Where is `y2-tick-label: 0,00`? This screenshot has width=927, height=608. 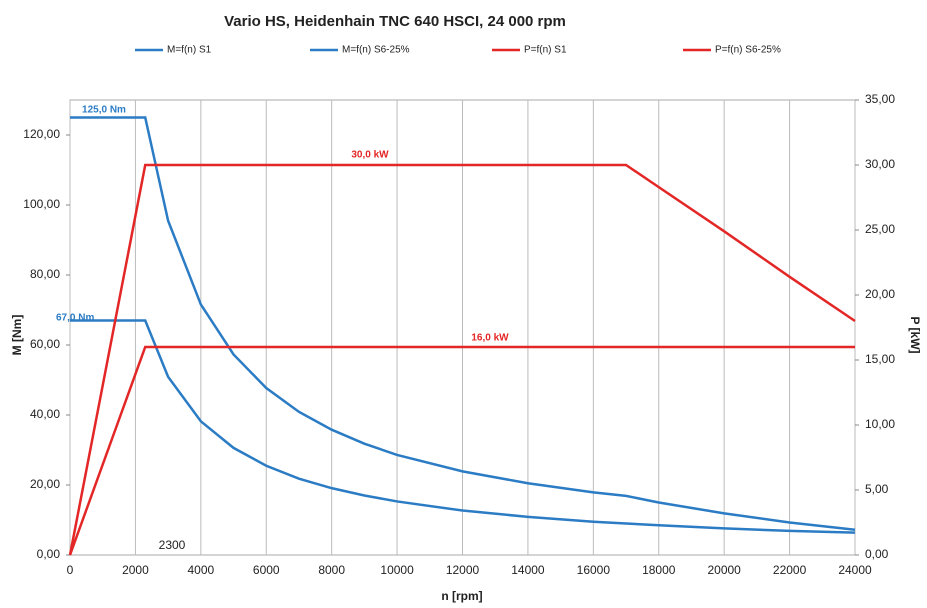
y2-tick-label: 0,00 is located at coordinates (877, 554).